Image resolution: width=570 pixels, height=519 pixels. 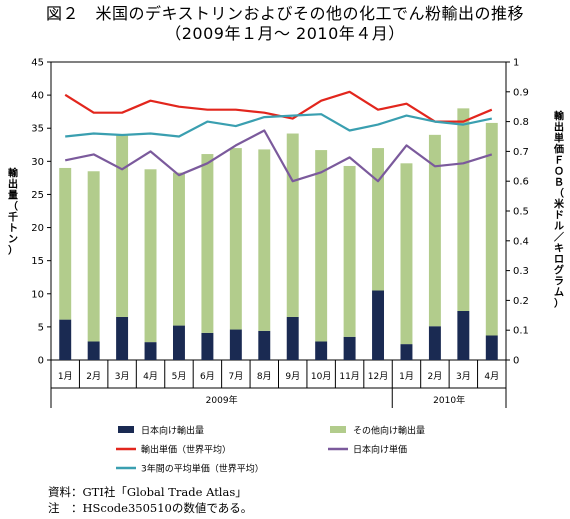 I want to click on legend-label: 日本向け単価, so click(x=380, y=450).